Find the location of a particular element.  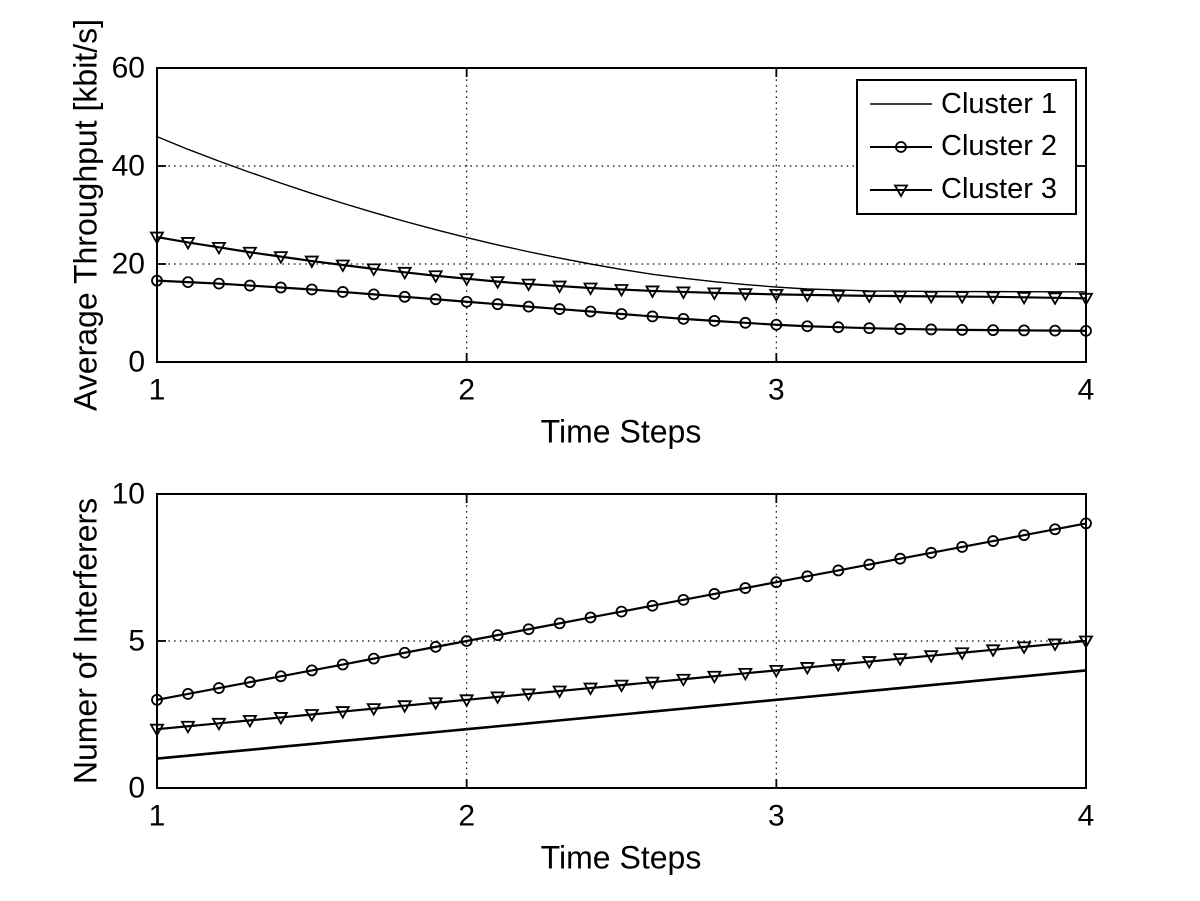

top-chart-x-axis-label: Time Steps is located at coordinates (621, 431).